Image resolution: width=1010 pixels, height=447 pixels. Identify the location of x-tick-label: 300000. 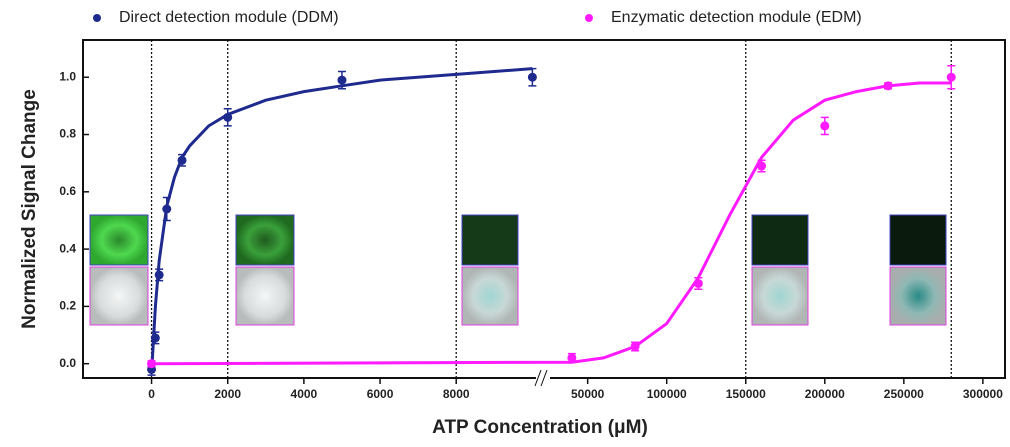
(983, 394).